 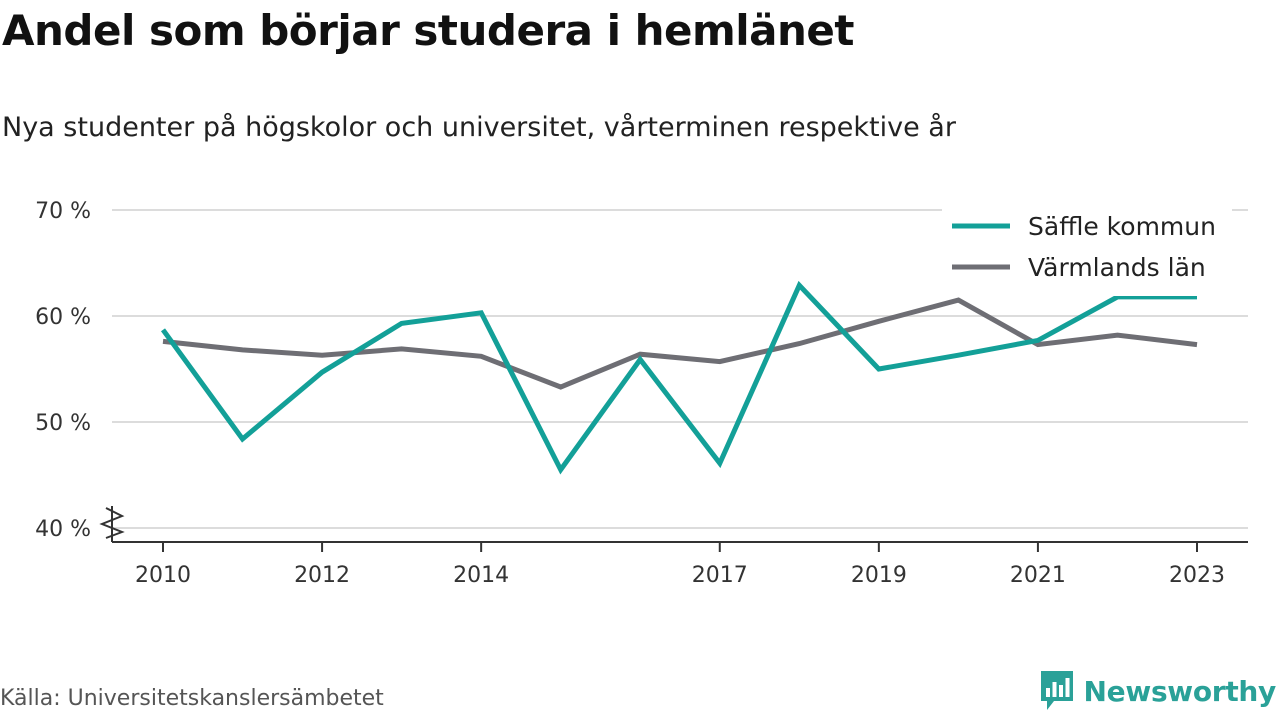 I want to click on x-tick-label: 2023, so click(x=1197, y=575).